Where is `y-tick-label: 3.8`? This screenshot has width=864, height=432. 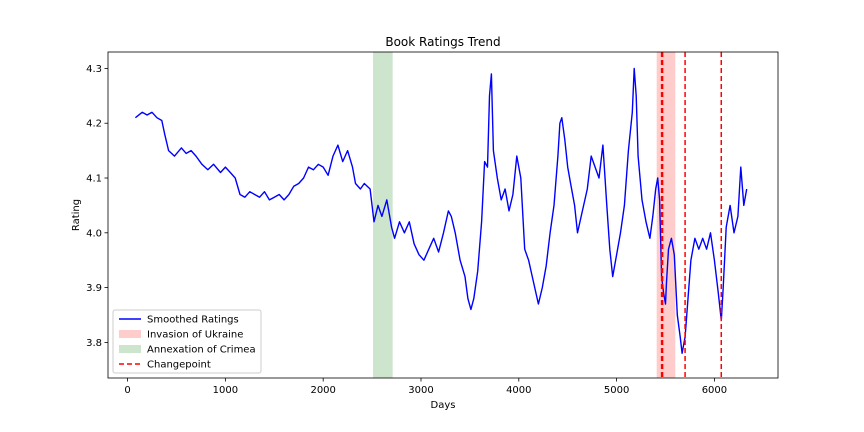 y-tick-label: 3.8 is located at coordinates (94, 343).